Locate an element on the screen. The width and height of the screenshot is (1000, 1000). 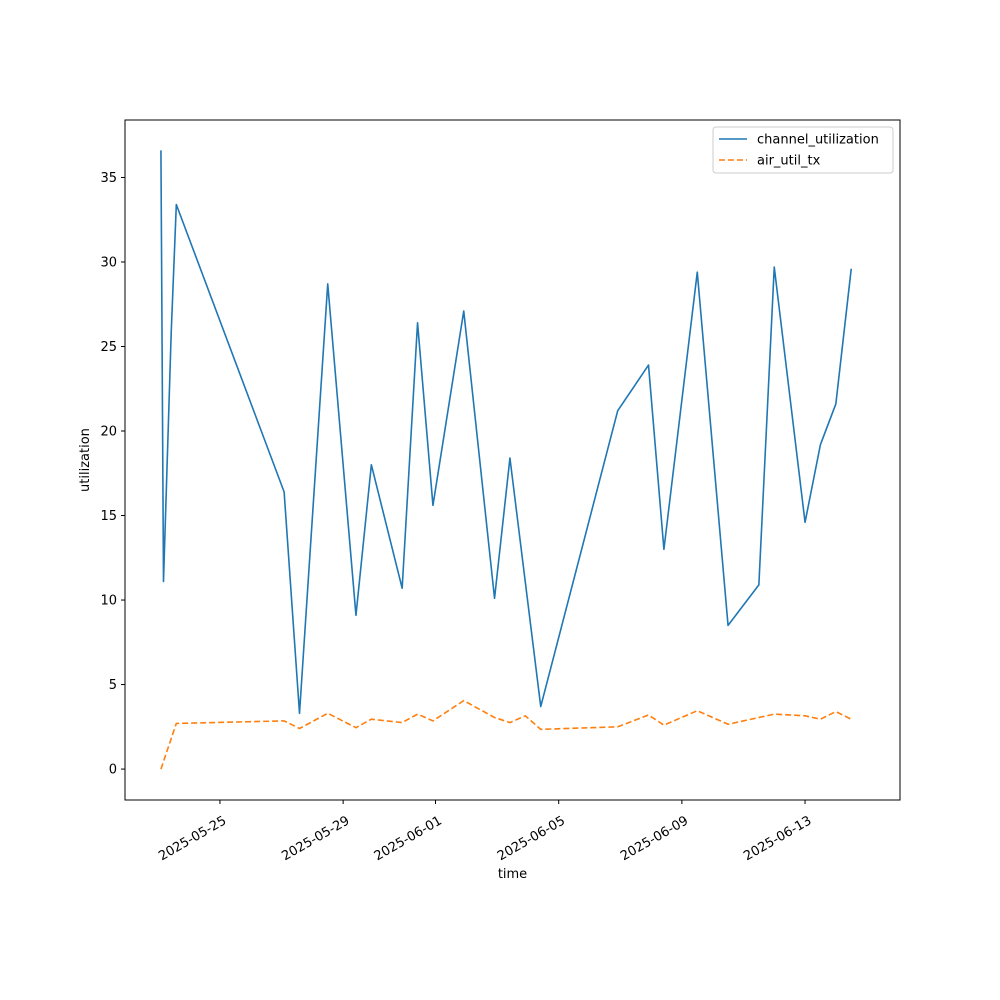
legend: channel_utilization air_util_tx is located at coordinates (803, 150).